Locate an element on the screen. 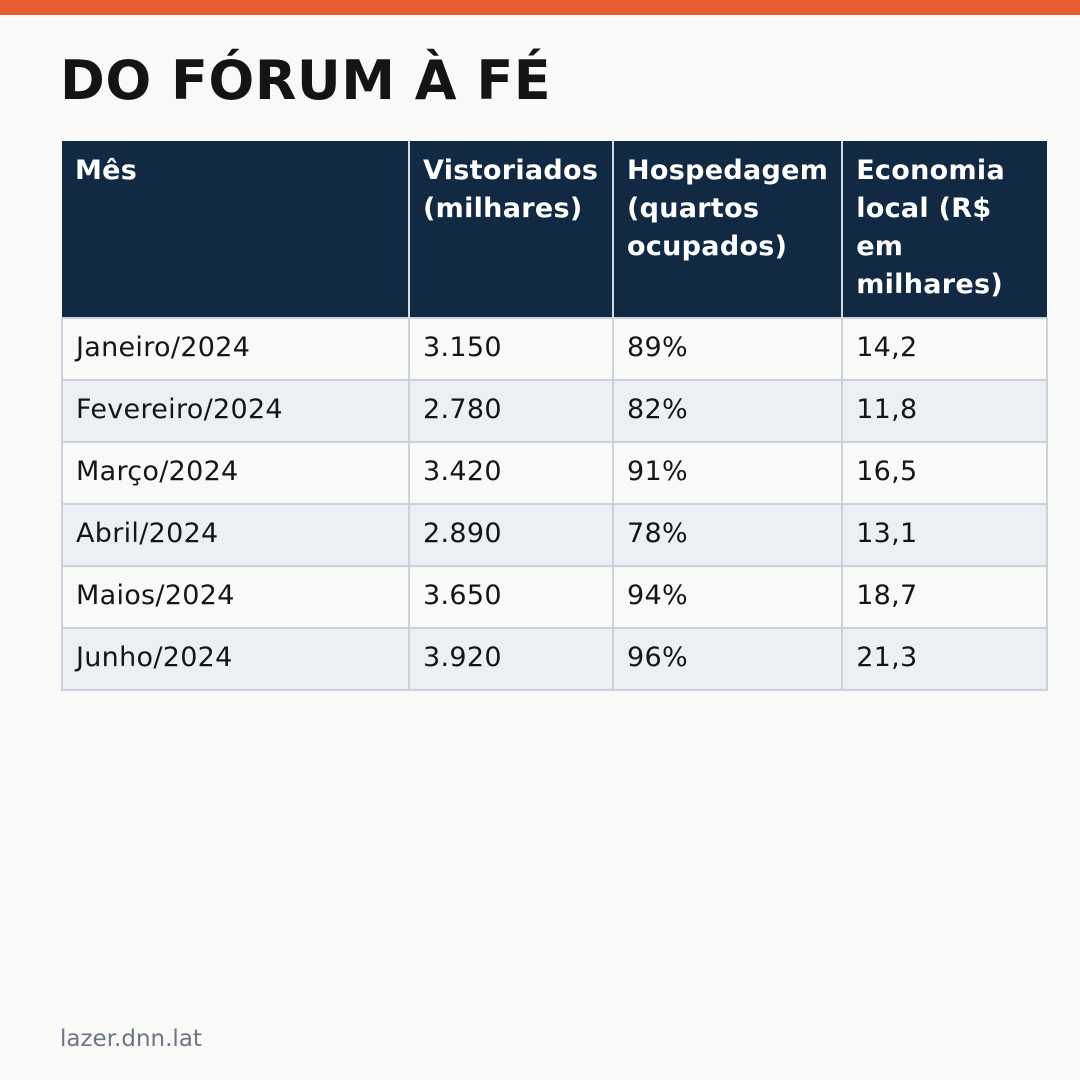 Image resolution: width=1080 pixels, height=1080 pixels. cell-lodging: 94% is located at coordinates (727, 597).